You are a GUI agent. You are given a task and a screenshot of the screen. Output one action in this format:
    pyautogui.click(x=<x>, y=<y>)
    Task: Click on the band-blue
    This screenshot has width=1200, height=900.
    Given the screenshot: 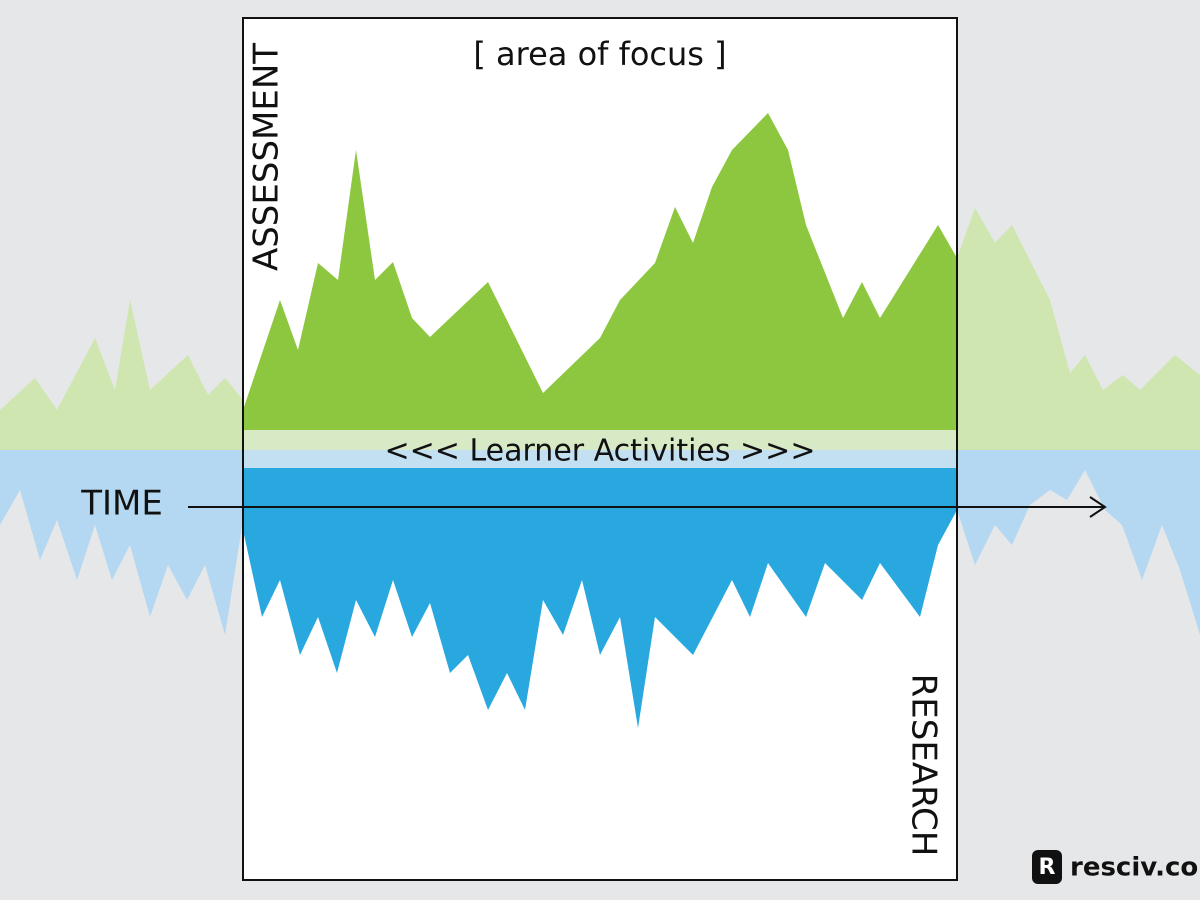 What is the action you would take?
    pyautogui.click(x=600, y=459)
    